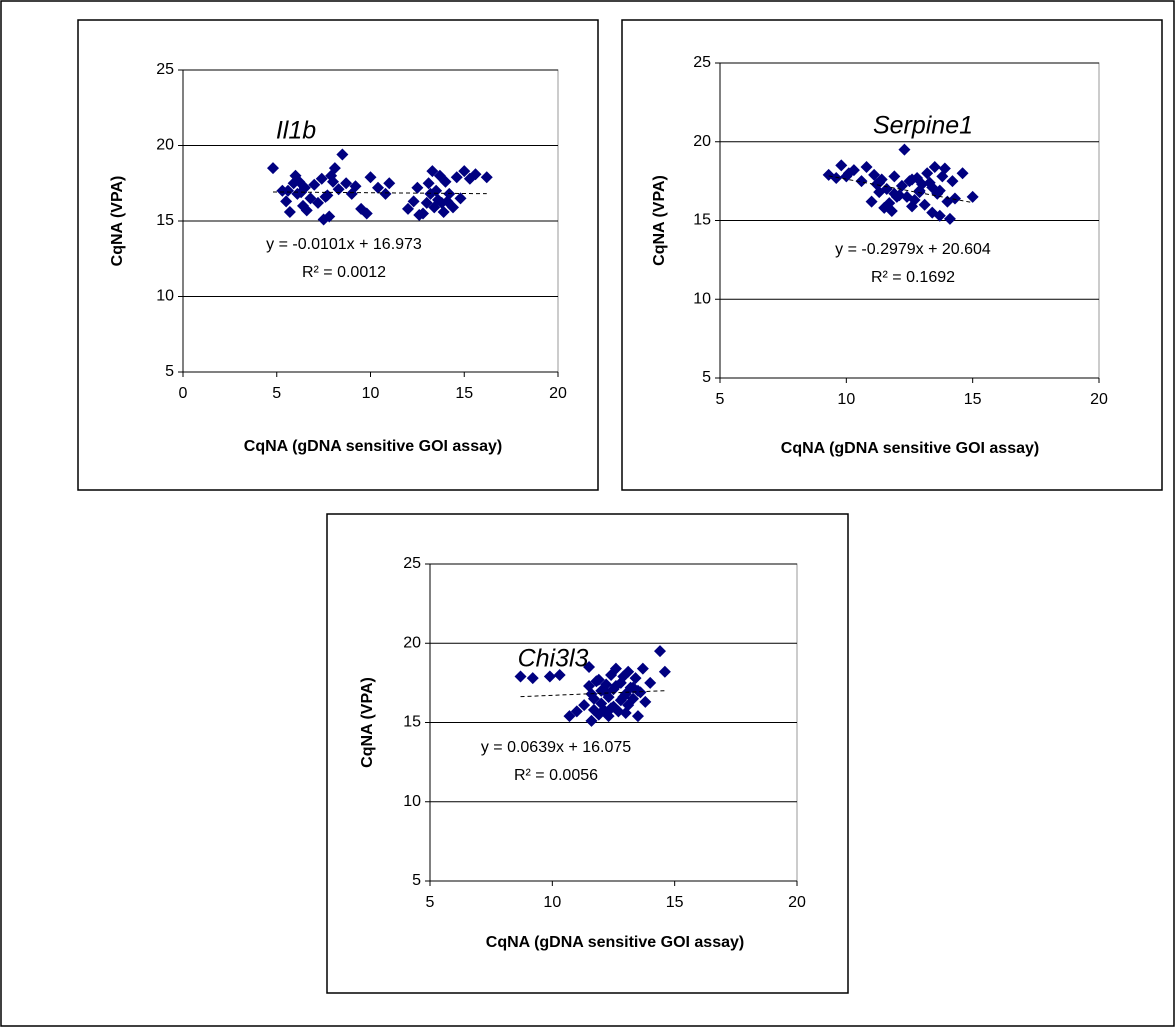  I want to click on chart-title: Serpine1, so click(923, 126).